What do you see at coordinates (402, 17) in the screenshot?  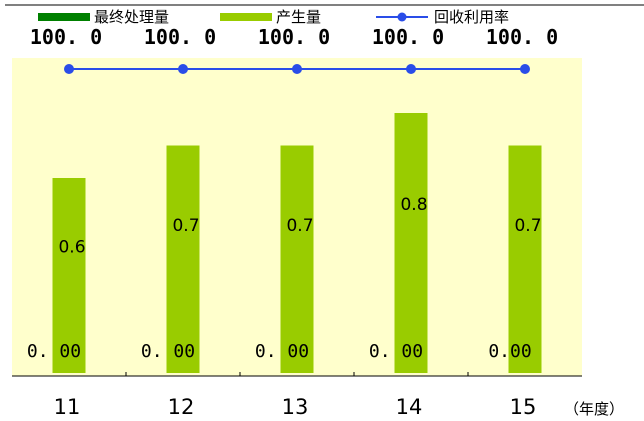 I see `legend-marker` at bounding box center [402, 17].